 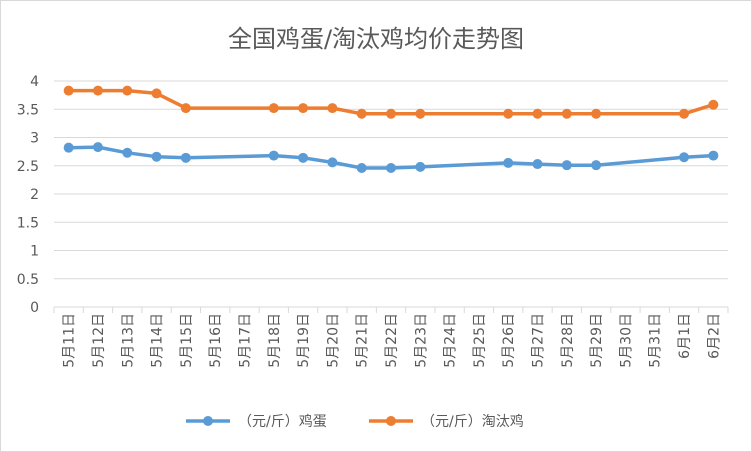 I want to click on chart-title: 全国鸡蛋/淘汰鸡均价走势图, so click(x=376, y=39).